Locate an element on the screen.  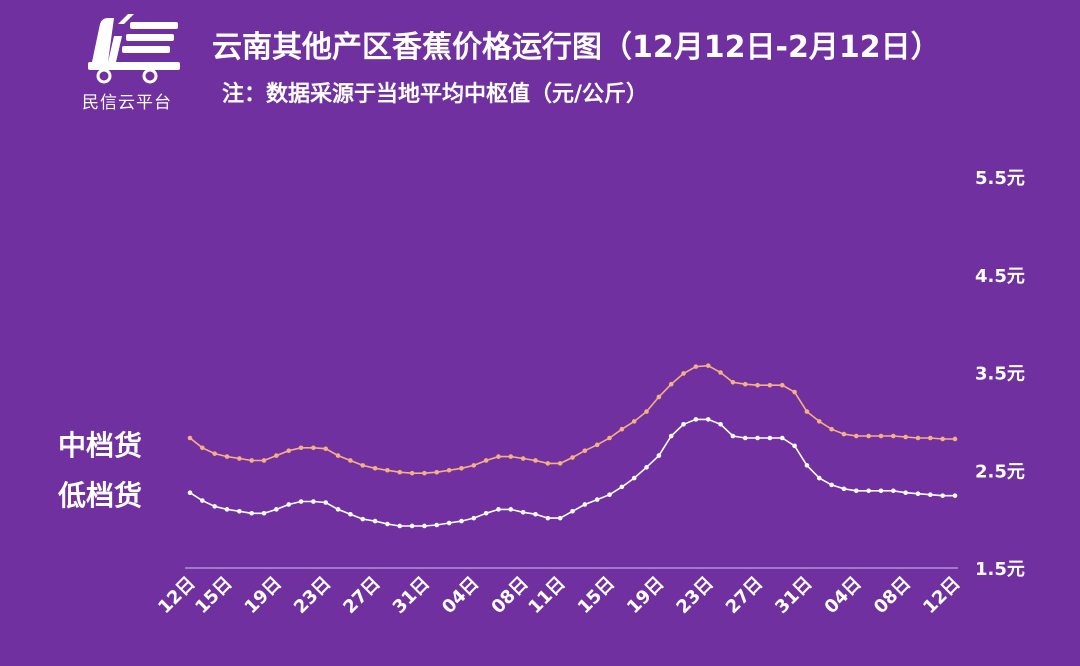
y-tick-label: 2.5元 is located at coordinates (1000, 471).